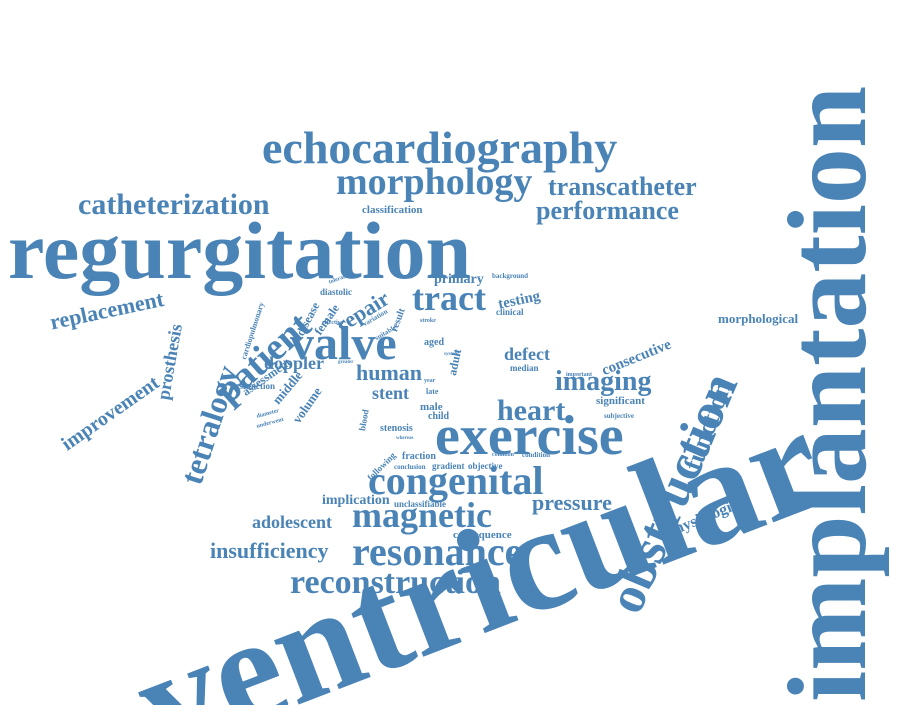  I want to click on word-conclusion: conclusion, so click(410, 467).